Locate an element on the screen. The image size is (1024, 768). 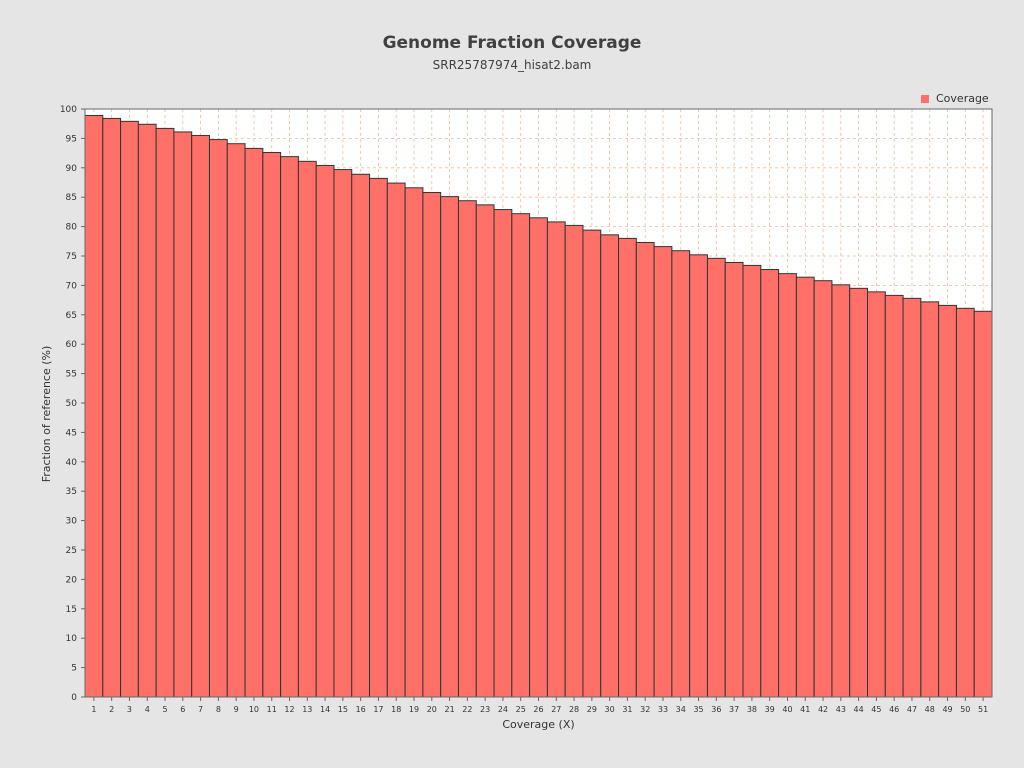
chart-subtitle: SRR25787974_hisat2.bam is located at coordinates (512, 65).